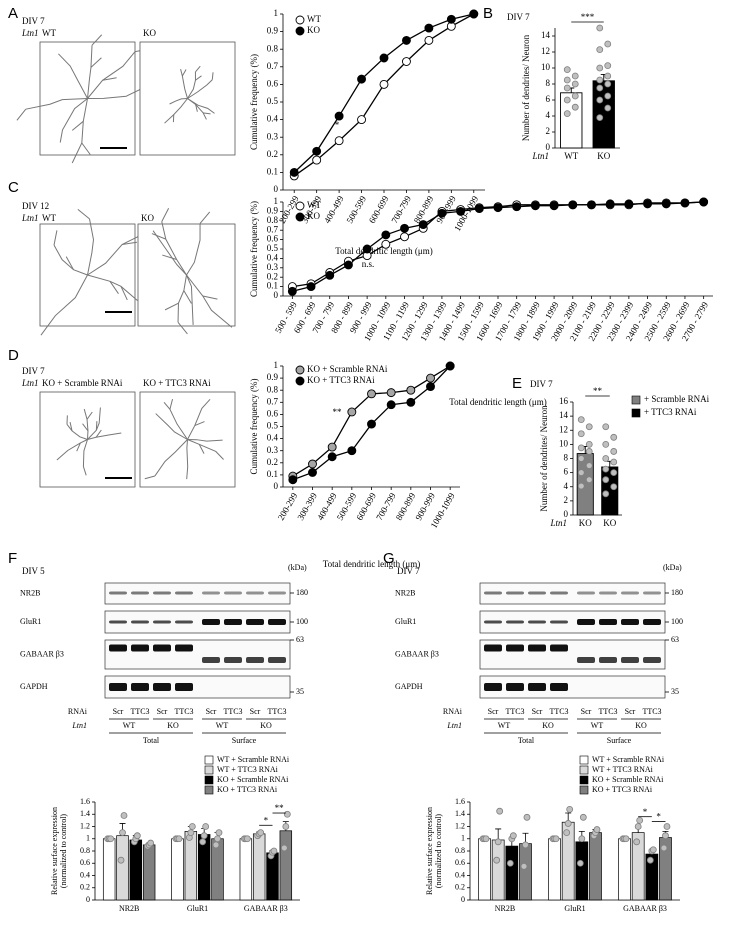  What do you see at coordinates (85, 862) in the screenshot?
I see `y-tick-label: 0.6` at bounding box center [85, 862].